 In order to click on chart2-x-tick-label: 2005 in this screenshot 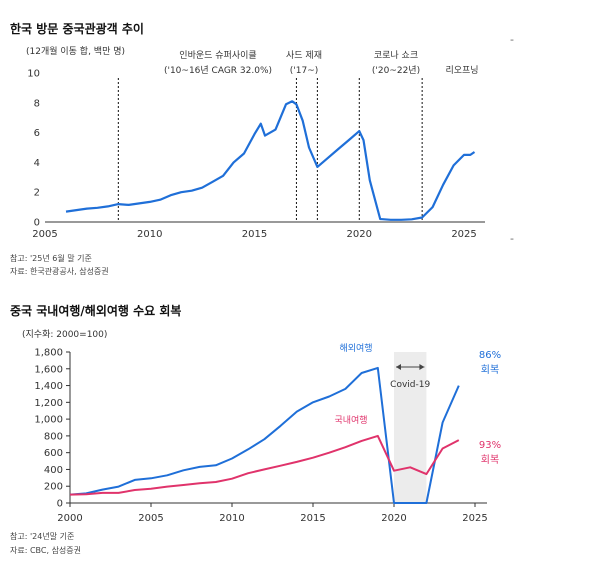, I will do `click(150, 518)`.